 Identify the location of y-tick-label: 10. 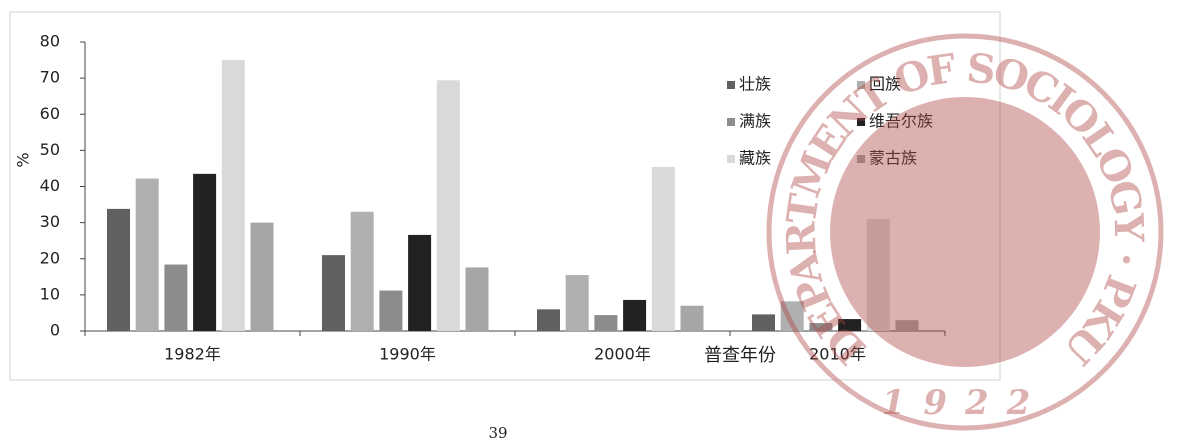
(50, 293).